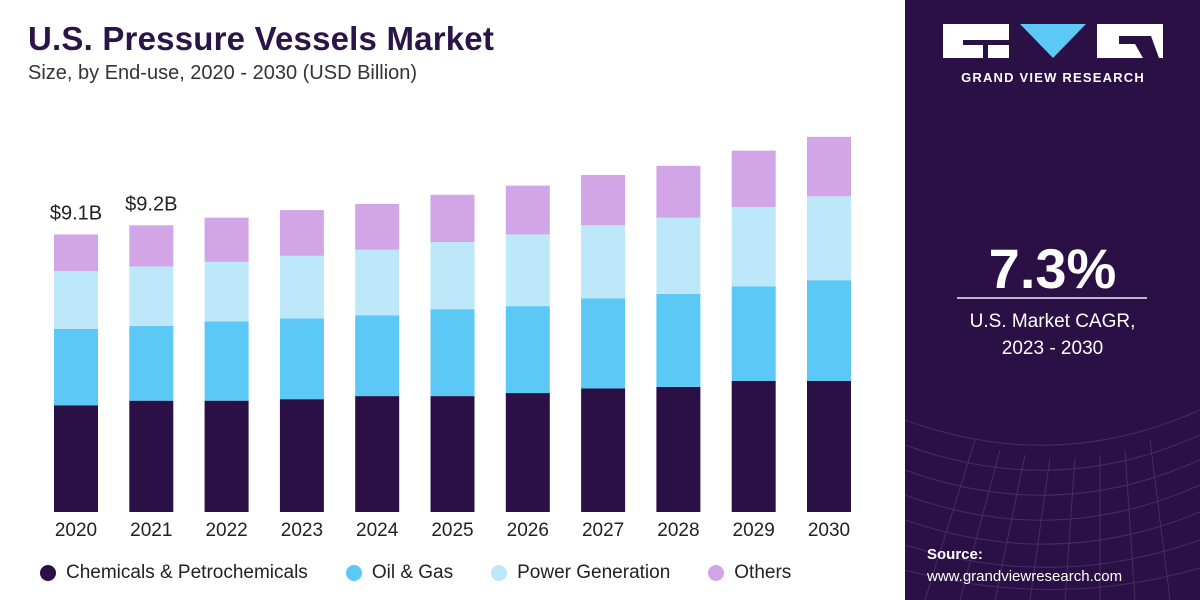  Describe the element at coordinates (151, 530) in the screenshot. I see `x-tick-label-2021: 2021` at that location.